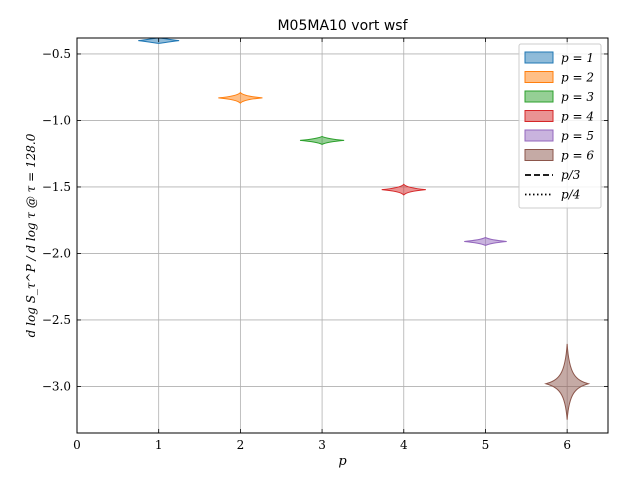 Image resolution: width=640 pixels, height=480 pixels. Describe the element at coordinates (56, 253) in the screenshot. I see `y-tick-label: −2.0` at that location.